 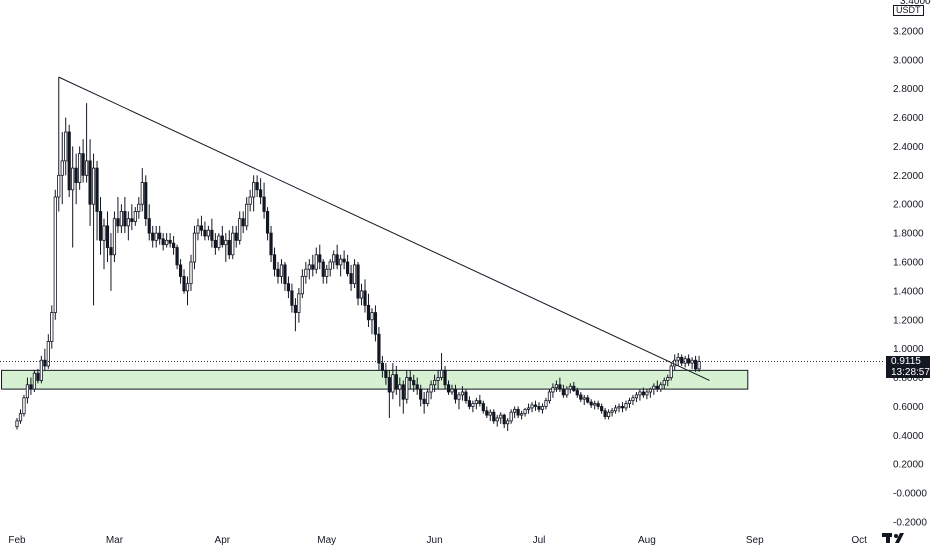 What do you see at coordinates (375, 379) in the screenshot?
I see `support-zone` at bounding box center [375, 379].